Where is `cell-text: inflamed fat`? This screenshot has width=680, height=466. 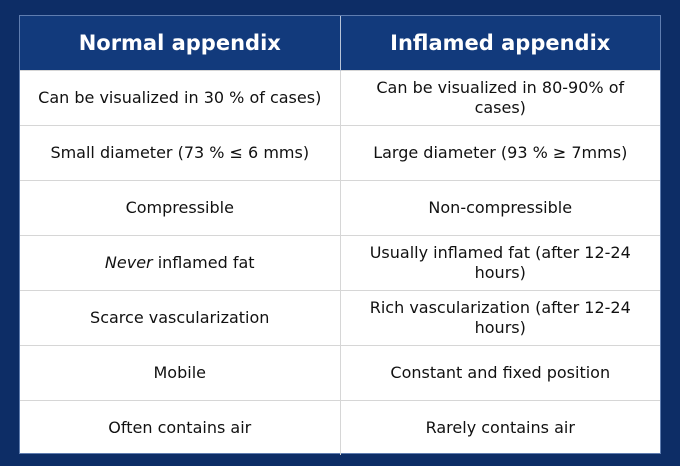
cell-text: inflamed fat is located at coordinates (203, 262).